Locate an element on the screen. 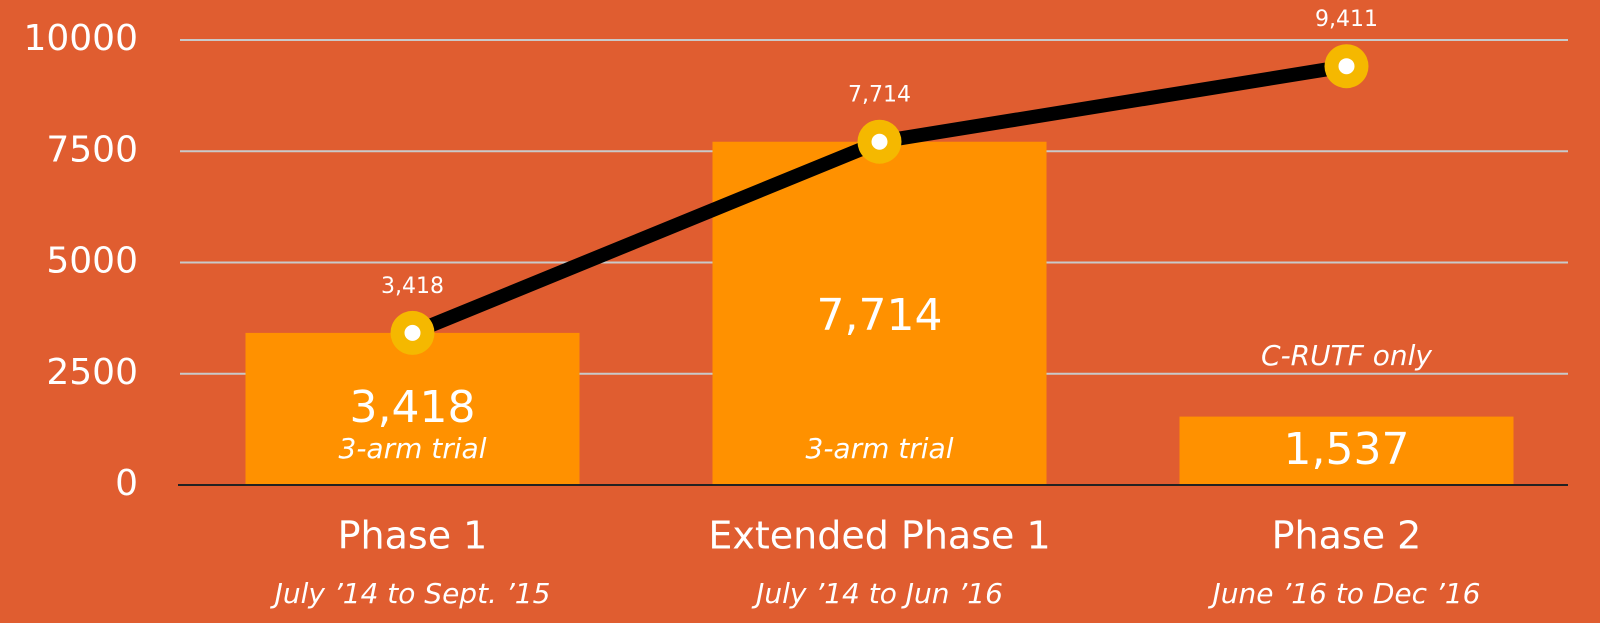  x-subtitle: June ’16 to Dec ’16 is located at coordinates (1344, 593).